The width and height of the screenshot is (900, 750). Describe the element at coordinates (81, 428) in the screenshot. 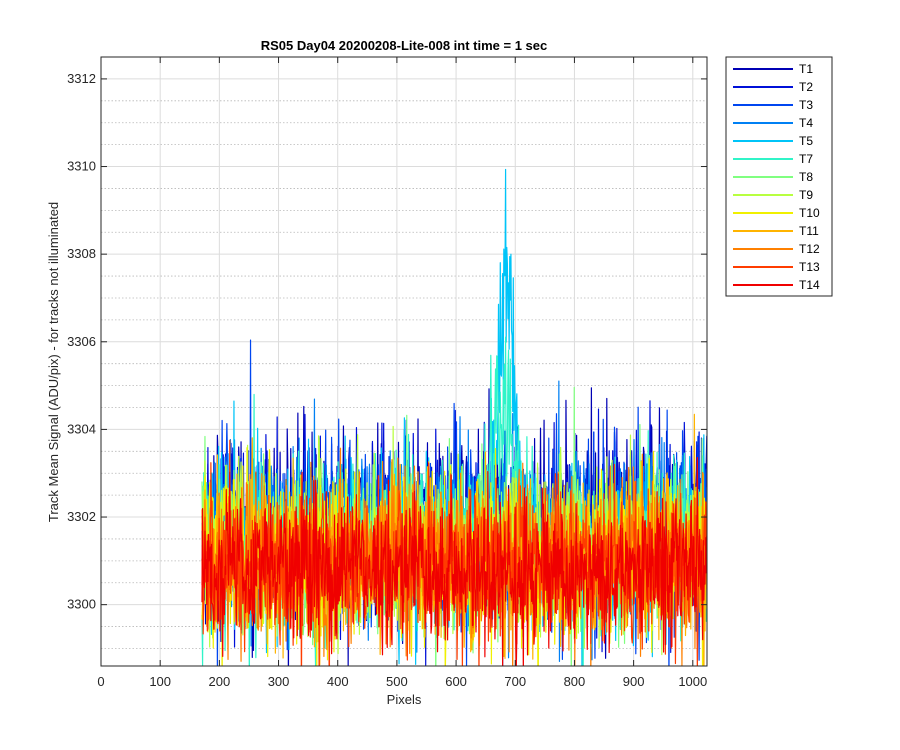

I see `y-tick-label: 3304` at that location.